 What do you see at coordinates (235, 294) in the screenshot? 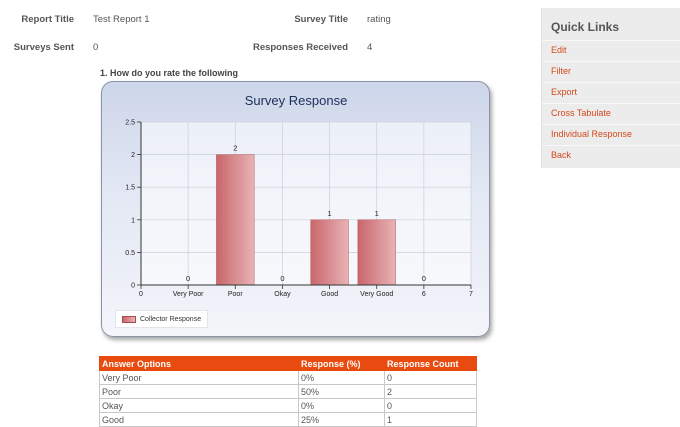
I see `x-tick-label: Poor` at bounding box center [235, 294].